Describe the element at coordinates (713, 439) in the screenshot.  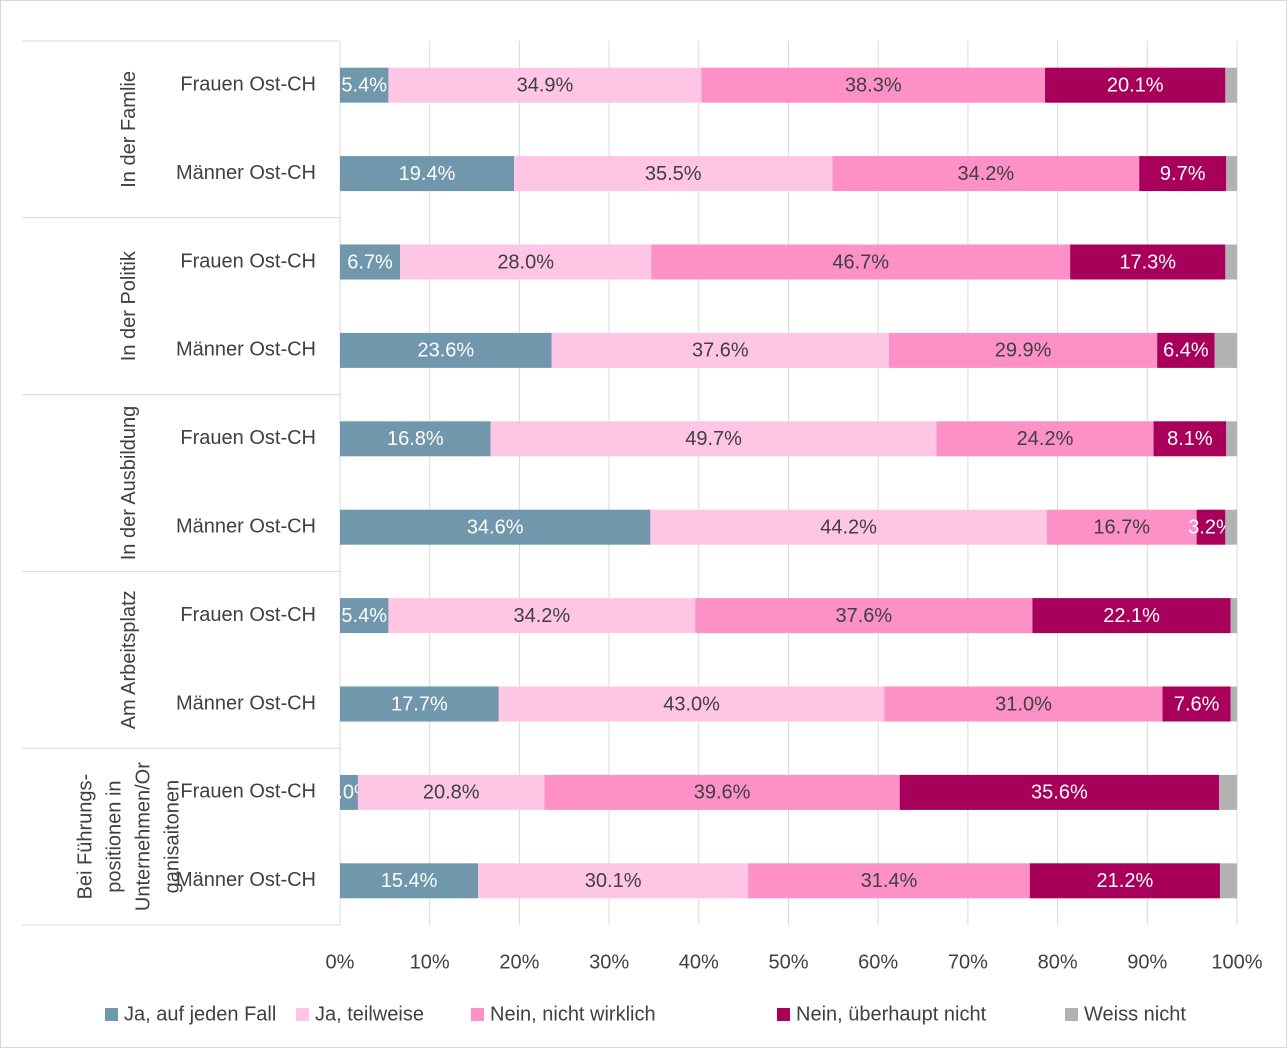
I see `data-label: 49.7%` at that location.